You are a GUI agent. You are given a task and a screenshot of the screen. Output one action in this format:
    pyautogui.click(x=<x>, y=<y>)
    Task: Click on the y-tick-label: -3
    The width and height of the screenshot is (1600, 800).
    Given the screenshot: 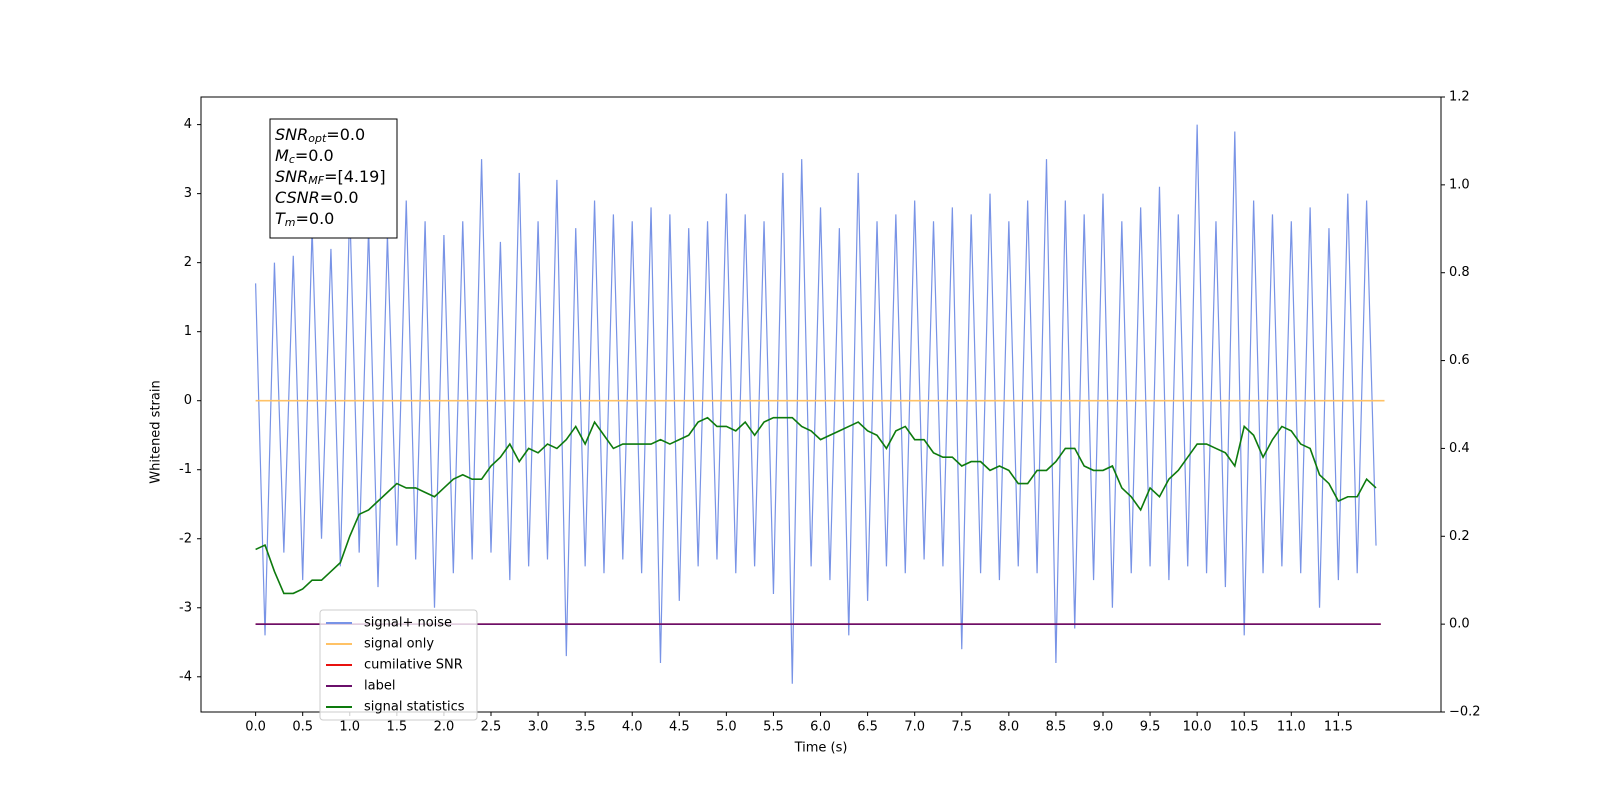 What is the action you would take?
    pyautogui.click(x=185, y=607)
    